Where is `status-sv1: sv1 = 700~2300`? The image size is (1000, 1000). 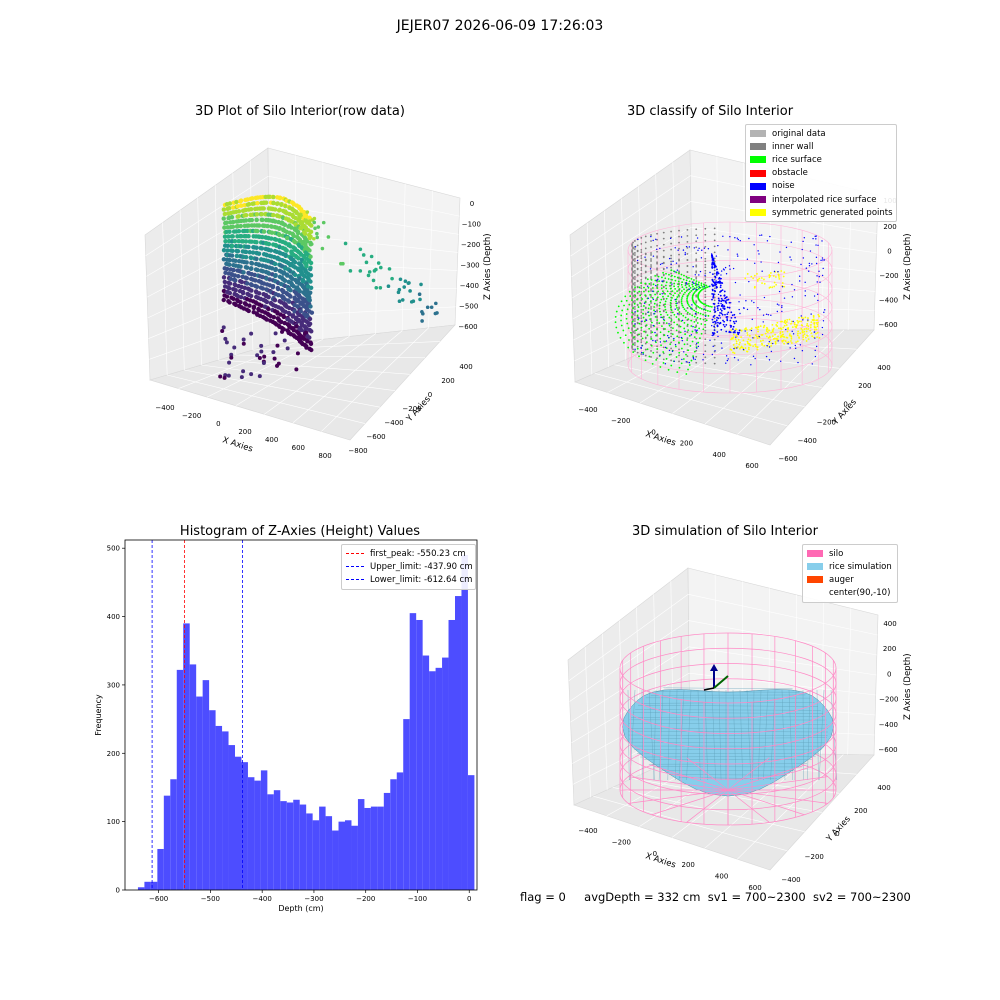
status-sv1: sv1 = 700~2300 is located at coordinates (756, 897).